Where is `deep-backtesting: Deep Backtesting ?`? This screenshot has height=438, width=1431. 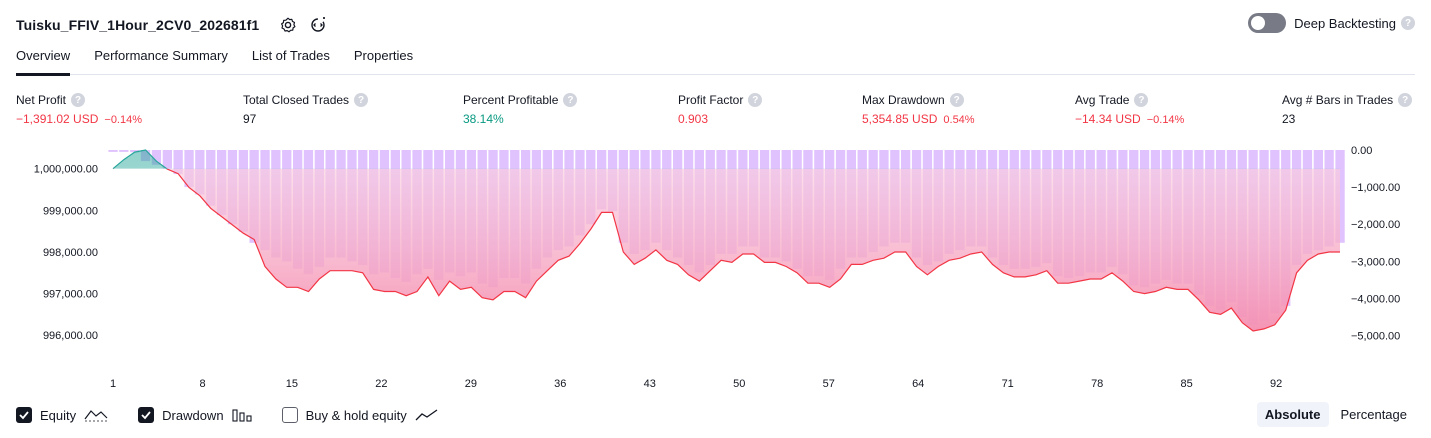
deep-backtesting: Deep Backtesting ? is located at coordinates (1331, 23).